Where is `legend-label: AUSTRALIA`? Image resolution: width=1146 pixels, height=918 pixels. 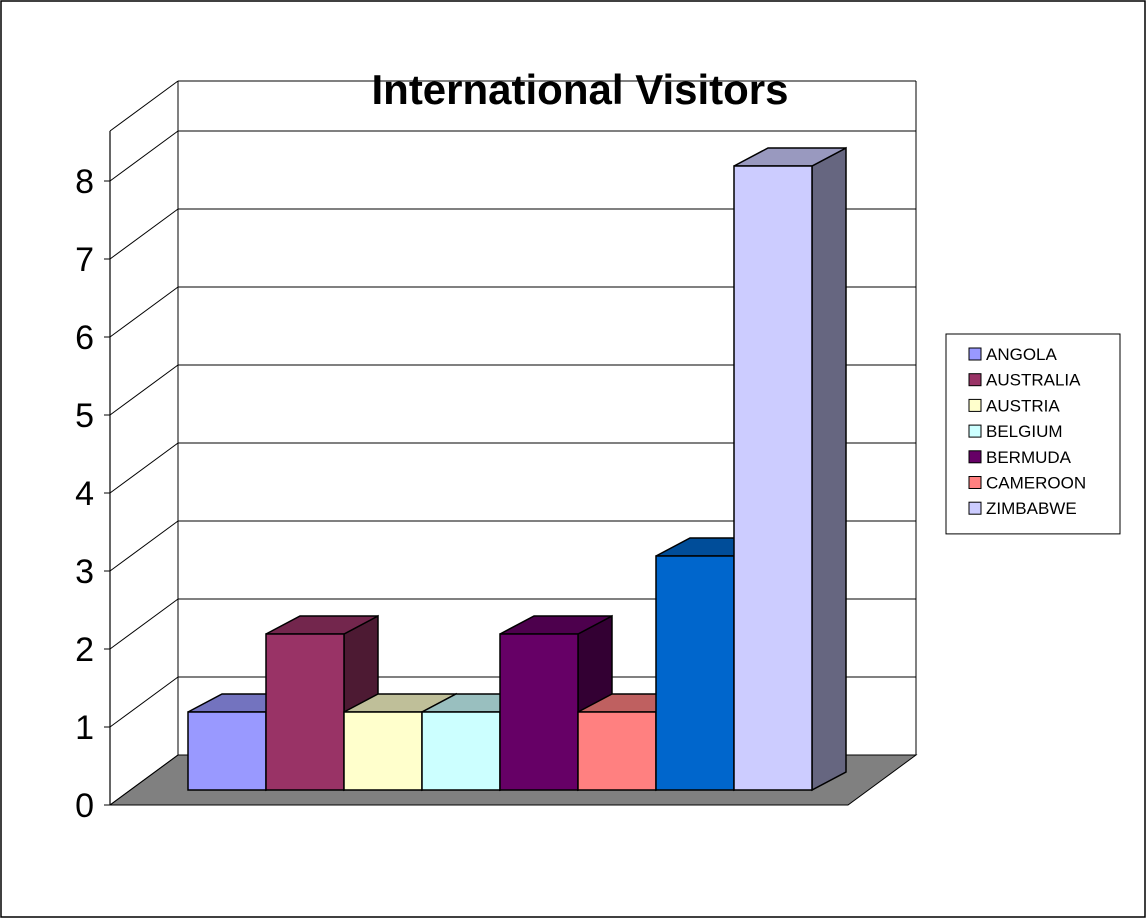 legend-label: AUSTRALIA is located at coordinates (1033, 380).